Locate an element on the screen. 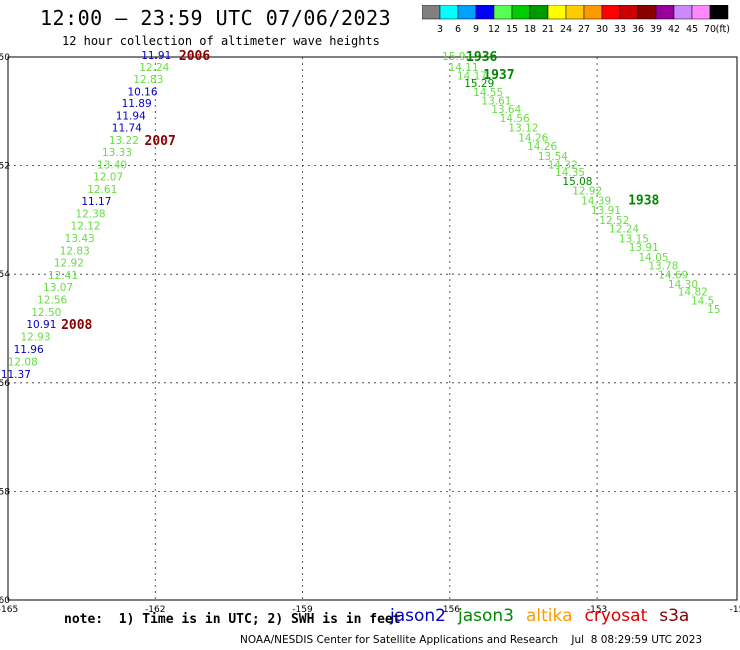 The width and height of the screenshot is (740, 650). wave-height-label: 10.16 is located at coordinates (142, 92).